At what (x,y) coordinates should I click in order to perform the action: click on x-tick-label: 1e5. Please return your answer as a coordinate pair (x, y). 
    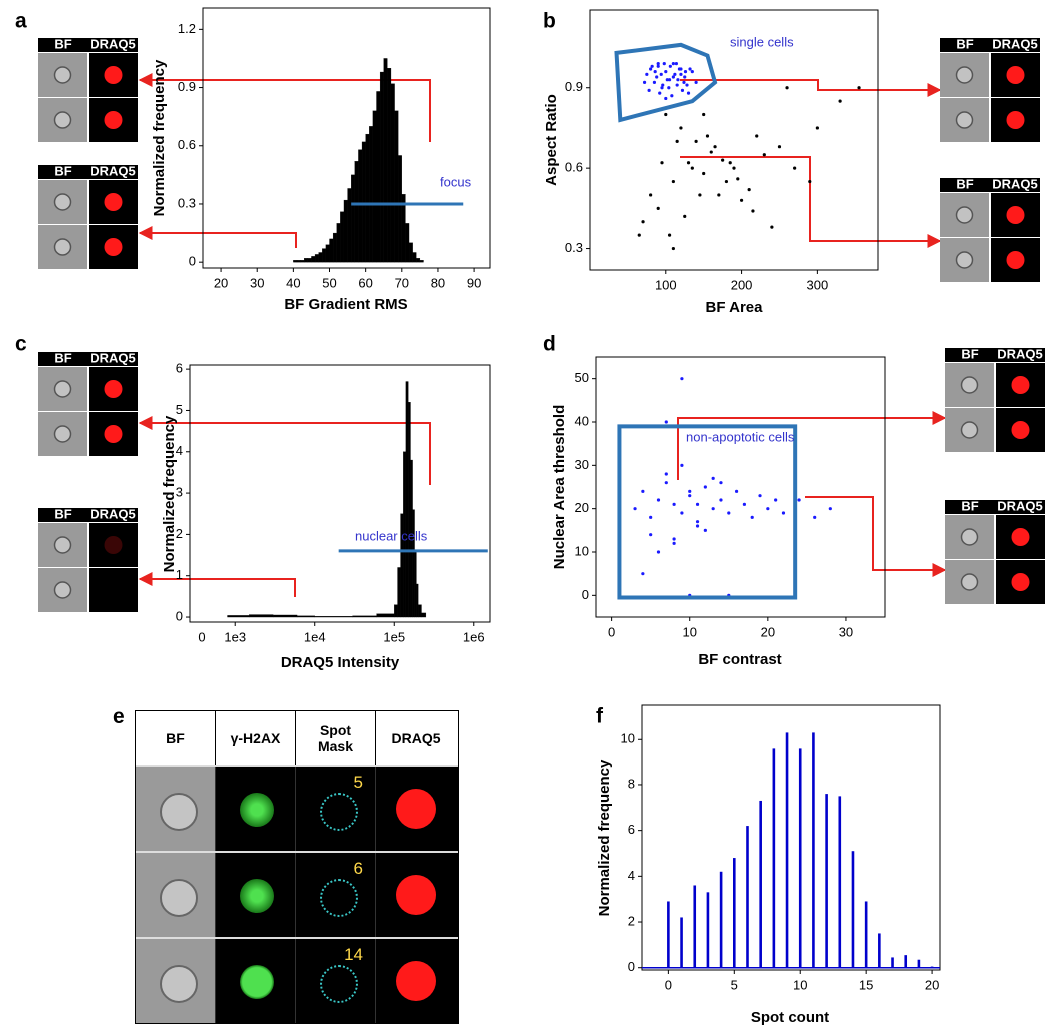
    Looking at the image, I should click on (394, 636).